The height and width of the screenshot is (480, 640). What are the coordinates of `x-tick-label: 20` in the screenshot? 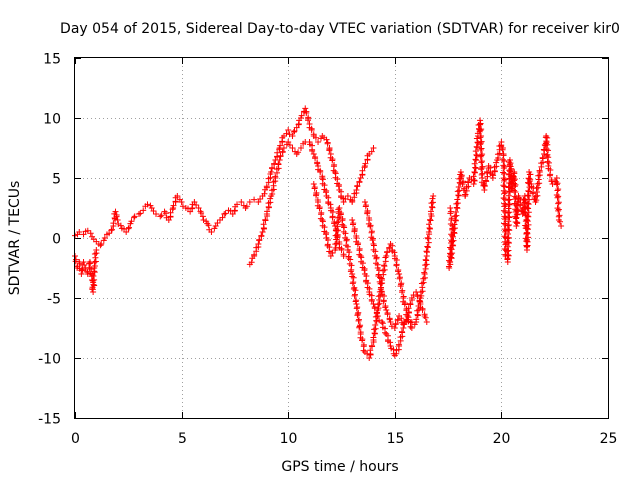 It's located at (502, 439).